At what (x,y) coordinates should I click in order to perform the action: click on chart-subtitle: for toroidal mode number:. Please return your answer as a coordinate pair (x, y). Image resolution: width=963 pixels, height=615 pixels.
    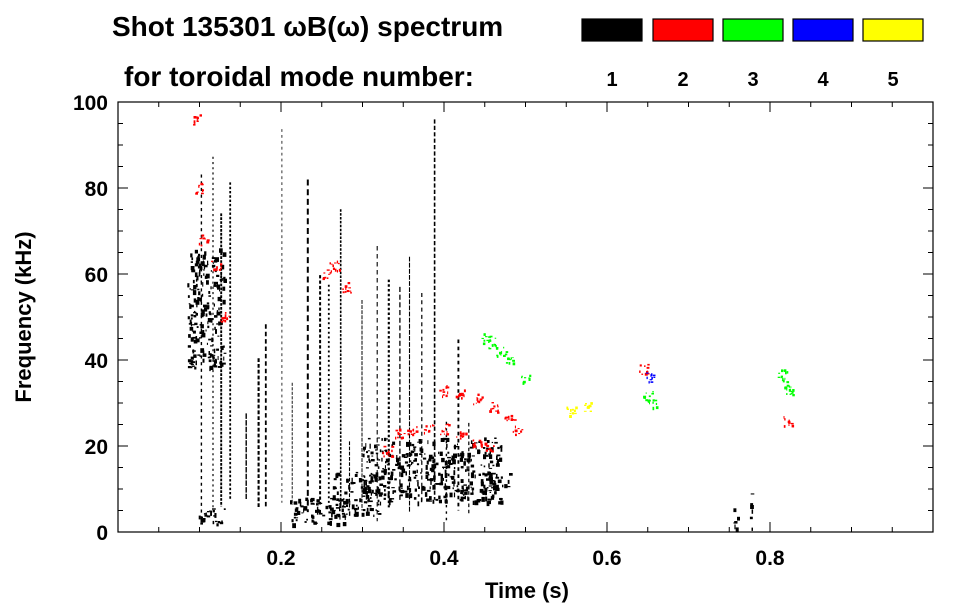
    Looking at the image, I should click on (299, 76).